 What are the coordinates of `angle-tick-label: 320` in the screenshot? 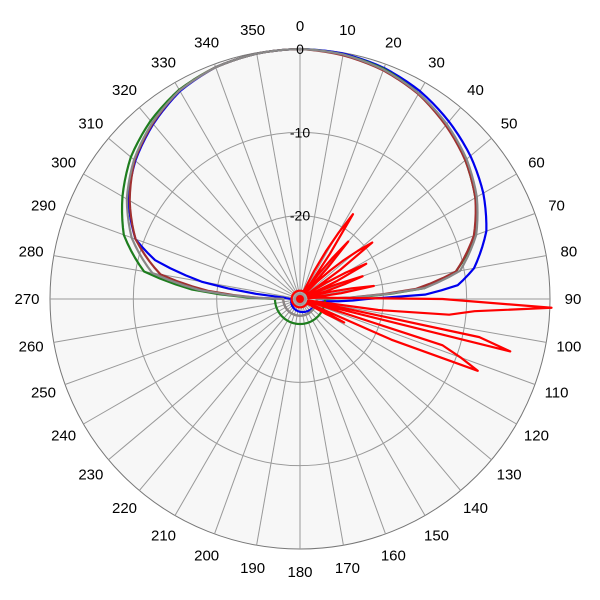 It's located at (124, 90).